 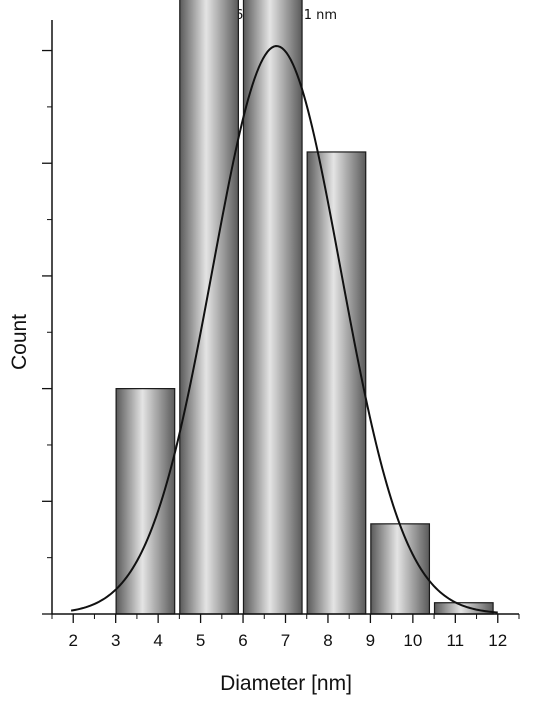 I want to click on x-tick-label: 6, so click(x=242, y=640).